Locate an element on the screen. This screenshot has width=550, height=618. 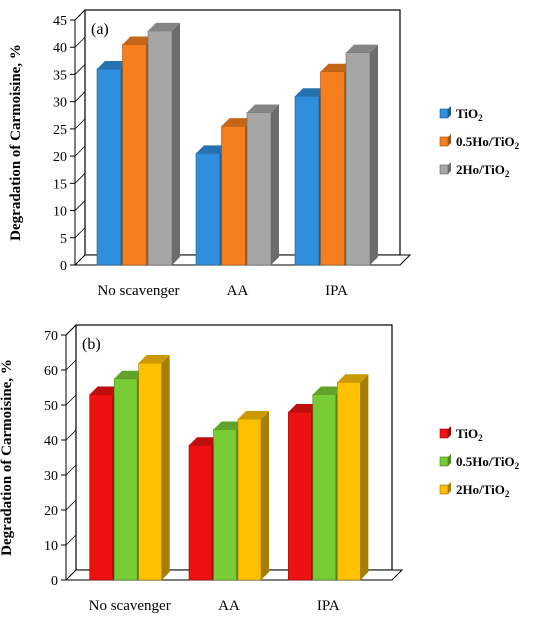
y-tick-label: 70 is located at coordinates (51, 336).